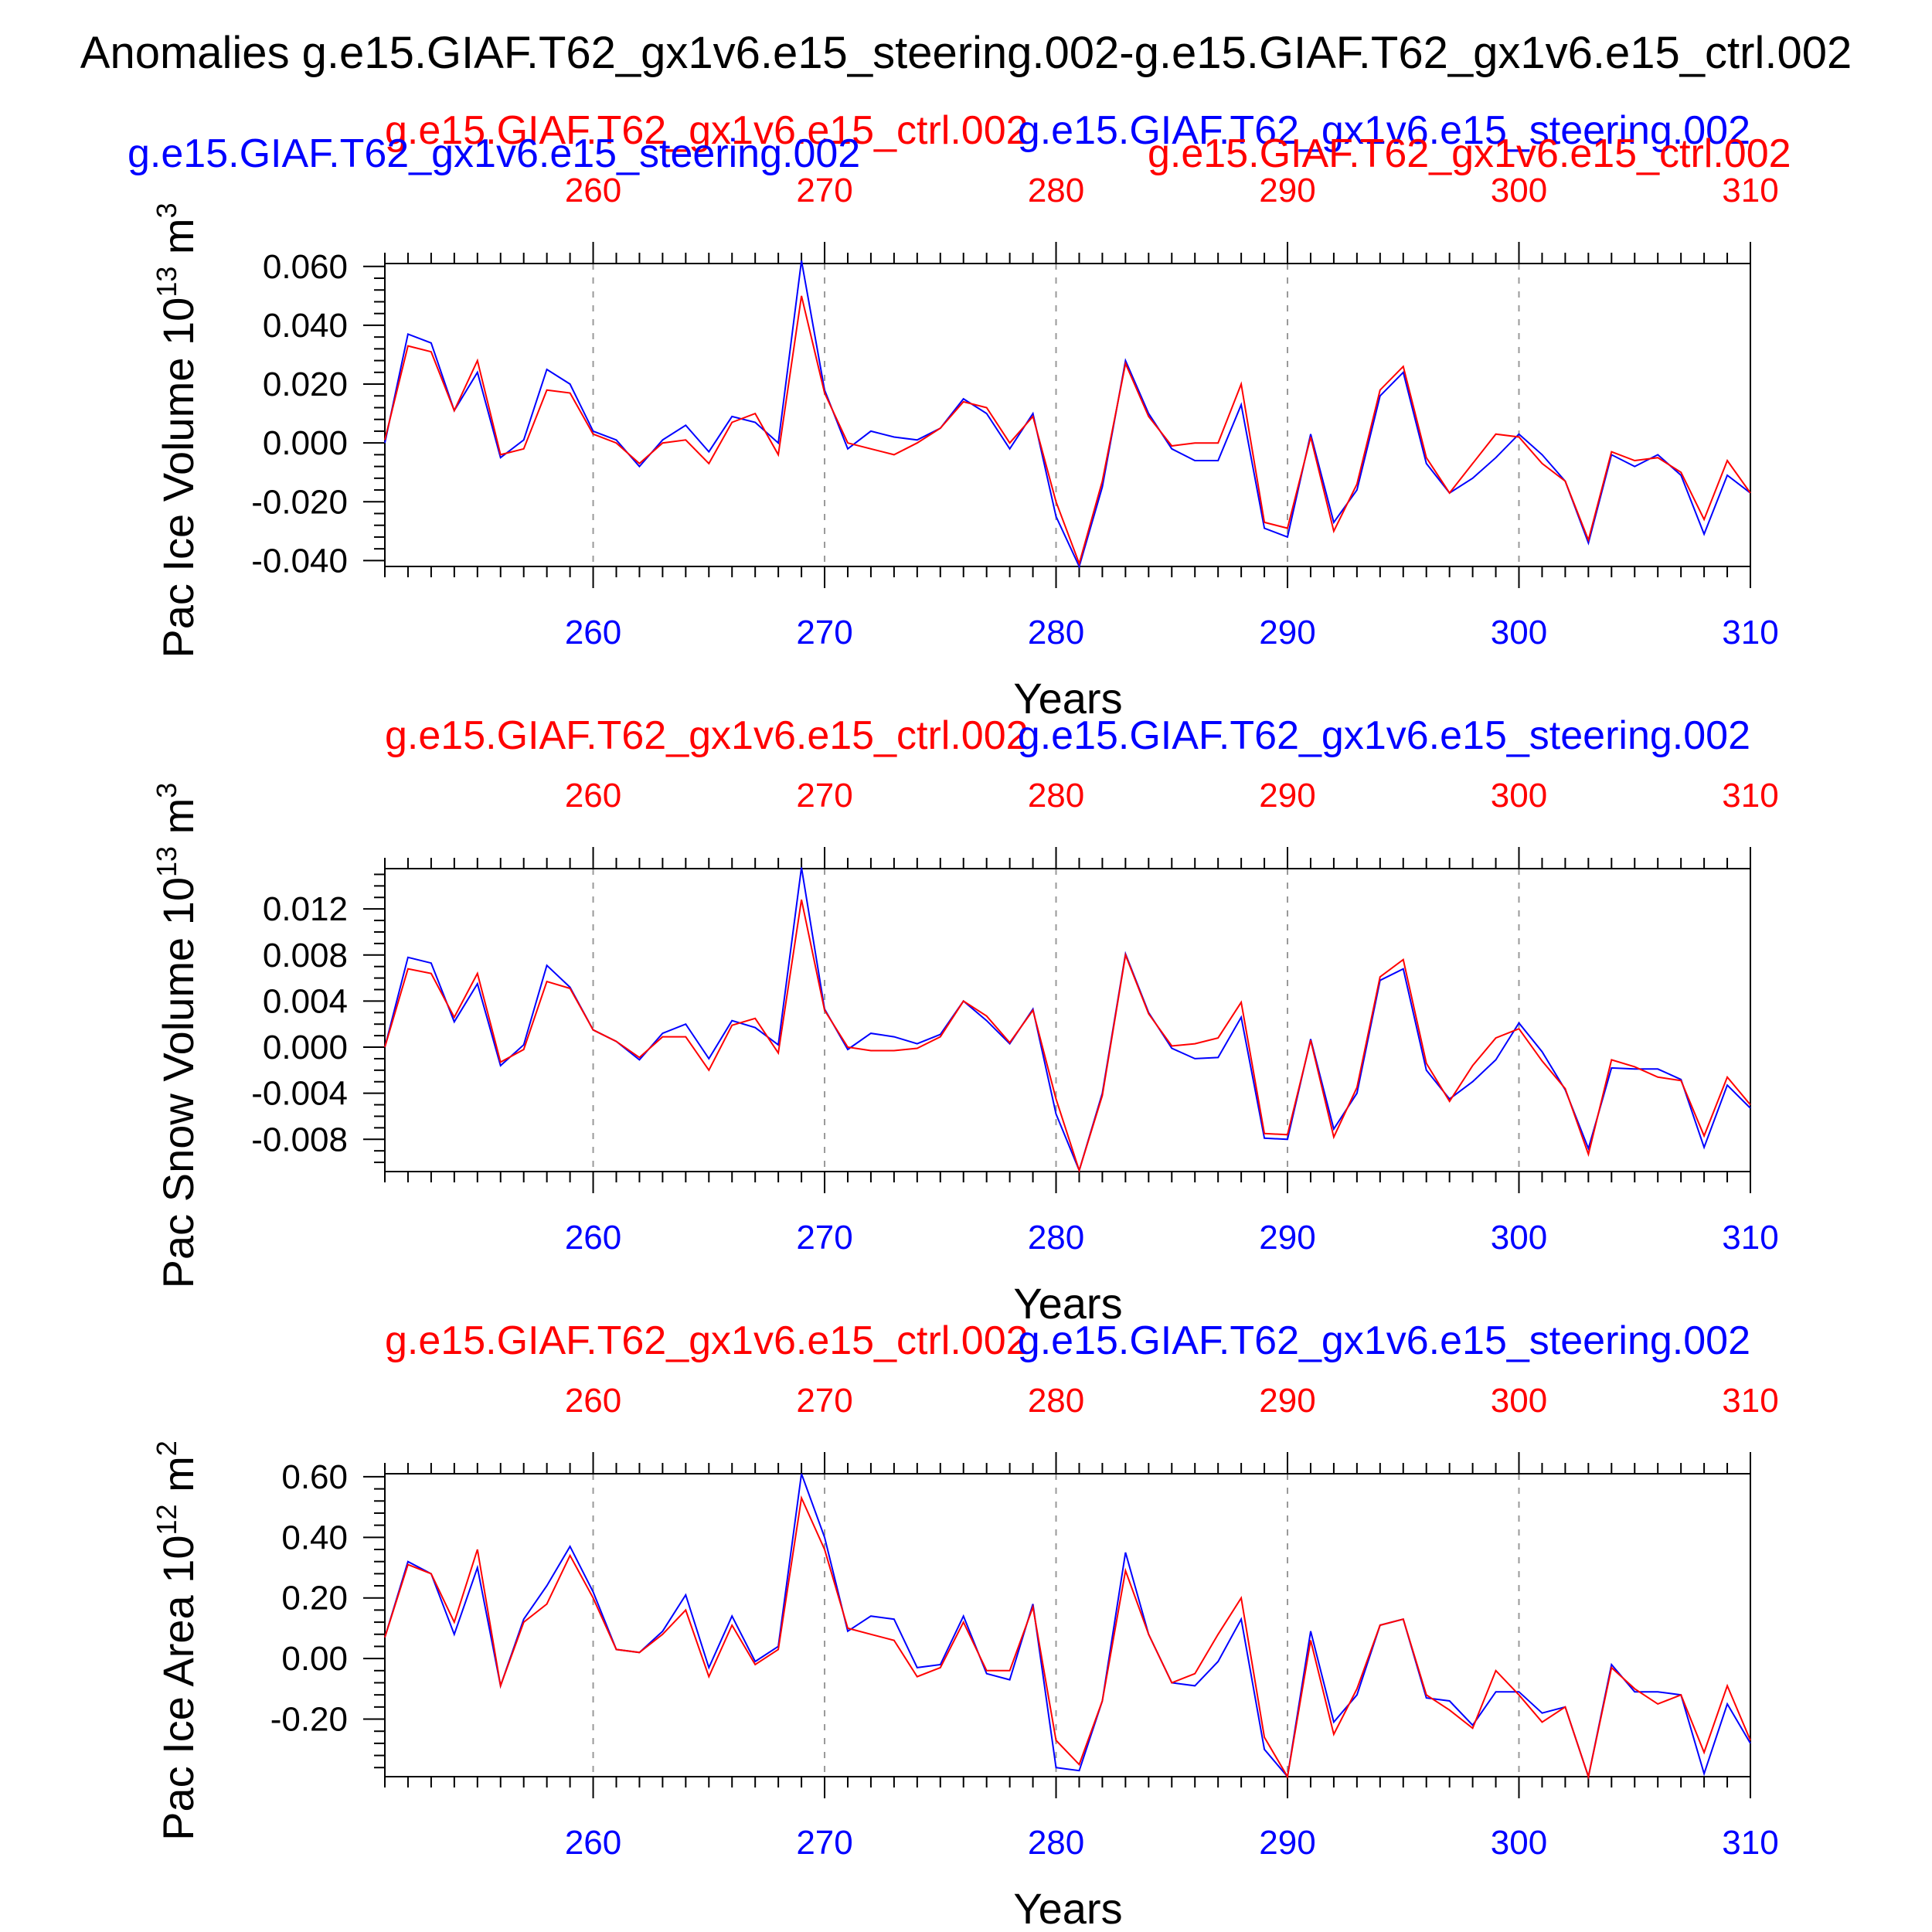 This screenshot has width=1932, height=1932. Describe the element at coordinates (300, 561) in the screenshot. I see `y-tick-label: -0.040` at that location.